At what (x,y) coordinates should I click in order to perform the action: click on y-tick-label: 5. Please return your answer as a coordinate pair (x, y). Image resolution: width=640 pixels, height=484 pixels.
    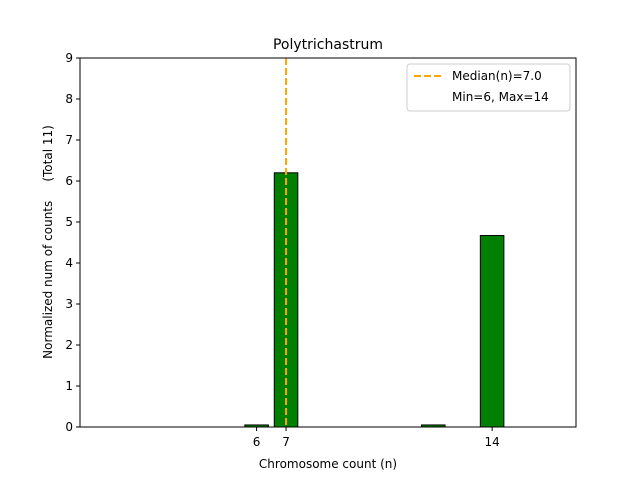
    Looking at the image, I should click on (69, 222).